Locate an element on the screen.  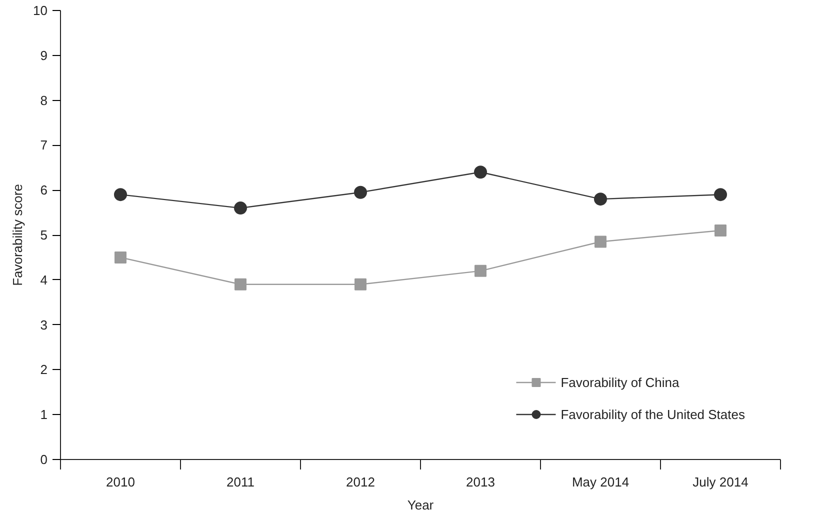
x-tick-label: 2011 is located at coordinates (240, 482).